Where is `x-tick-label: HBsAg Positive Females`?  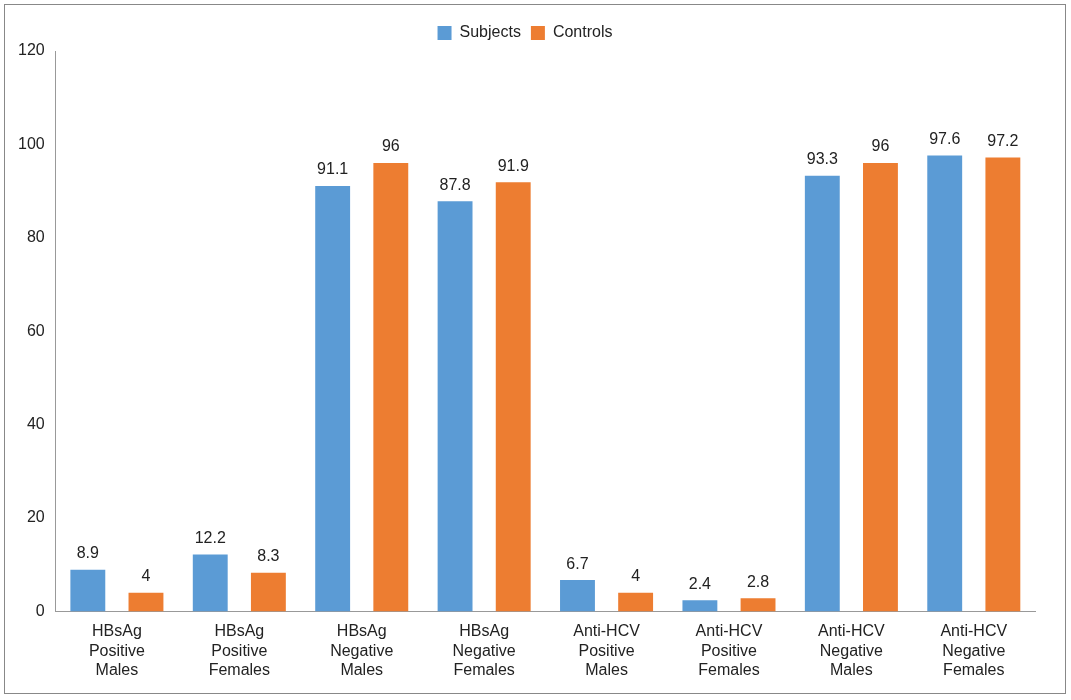 x-tick-label: HBsAg Positive Females is located at coordinates (239, 650).